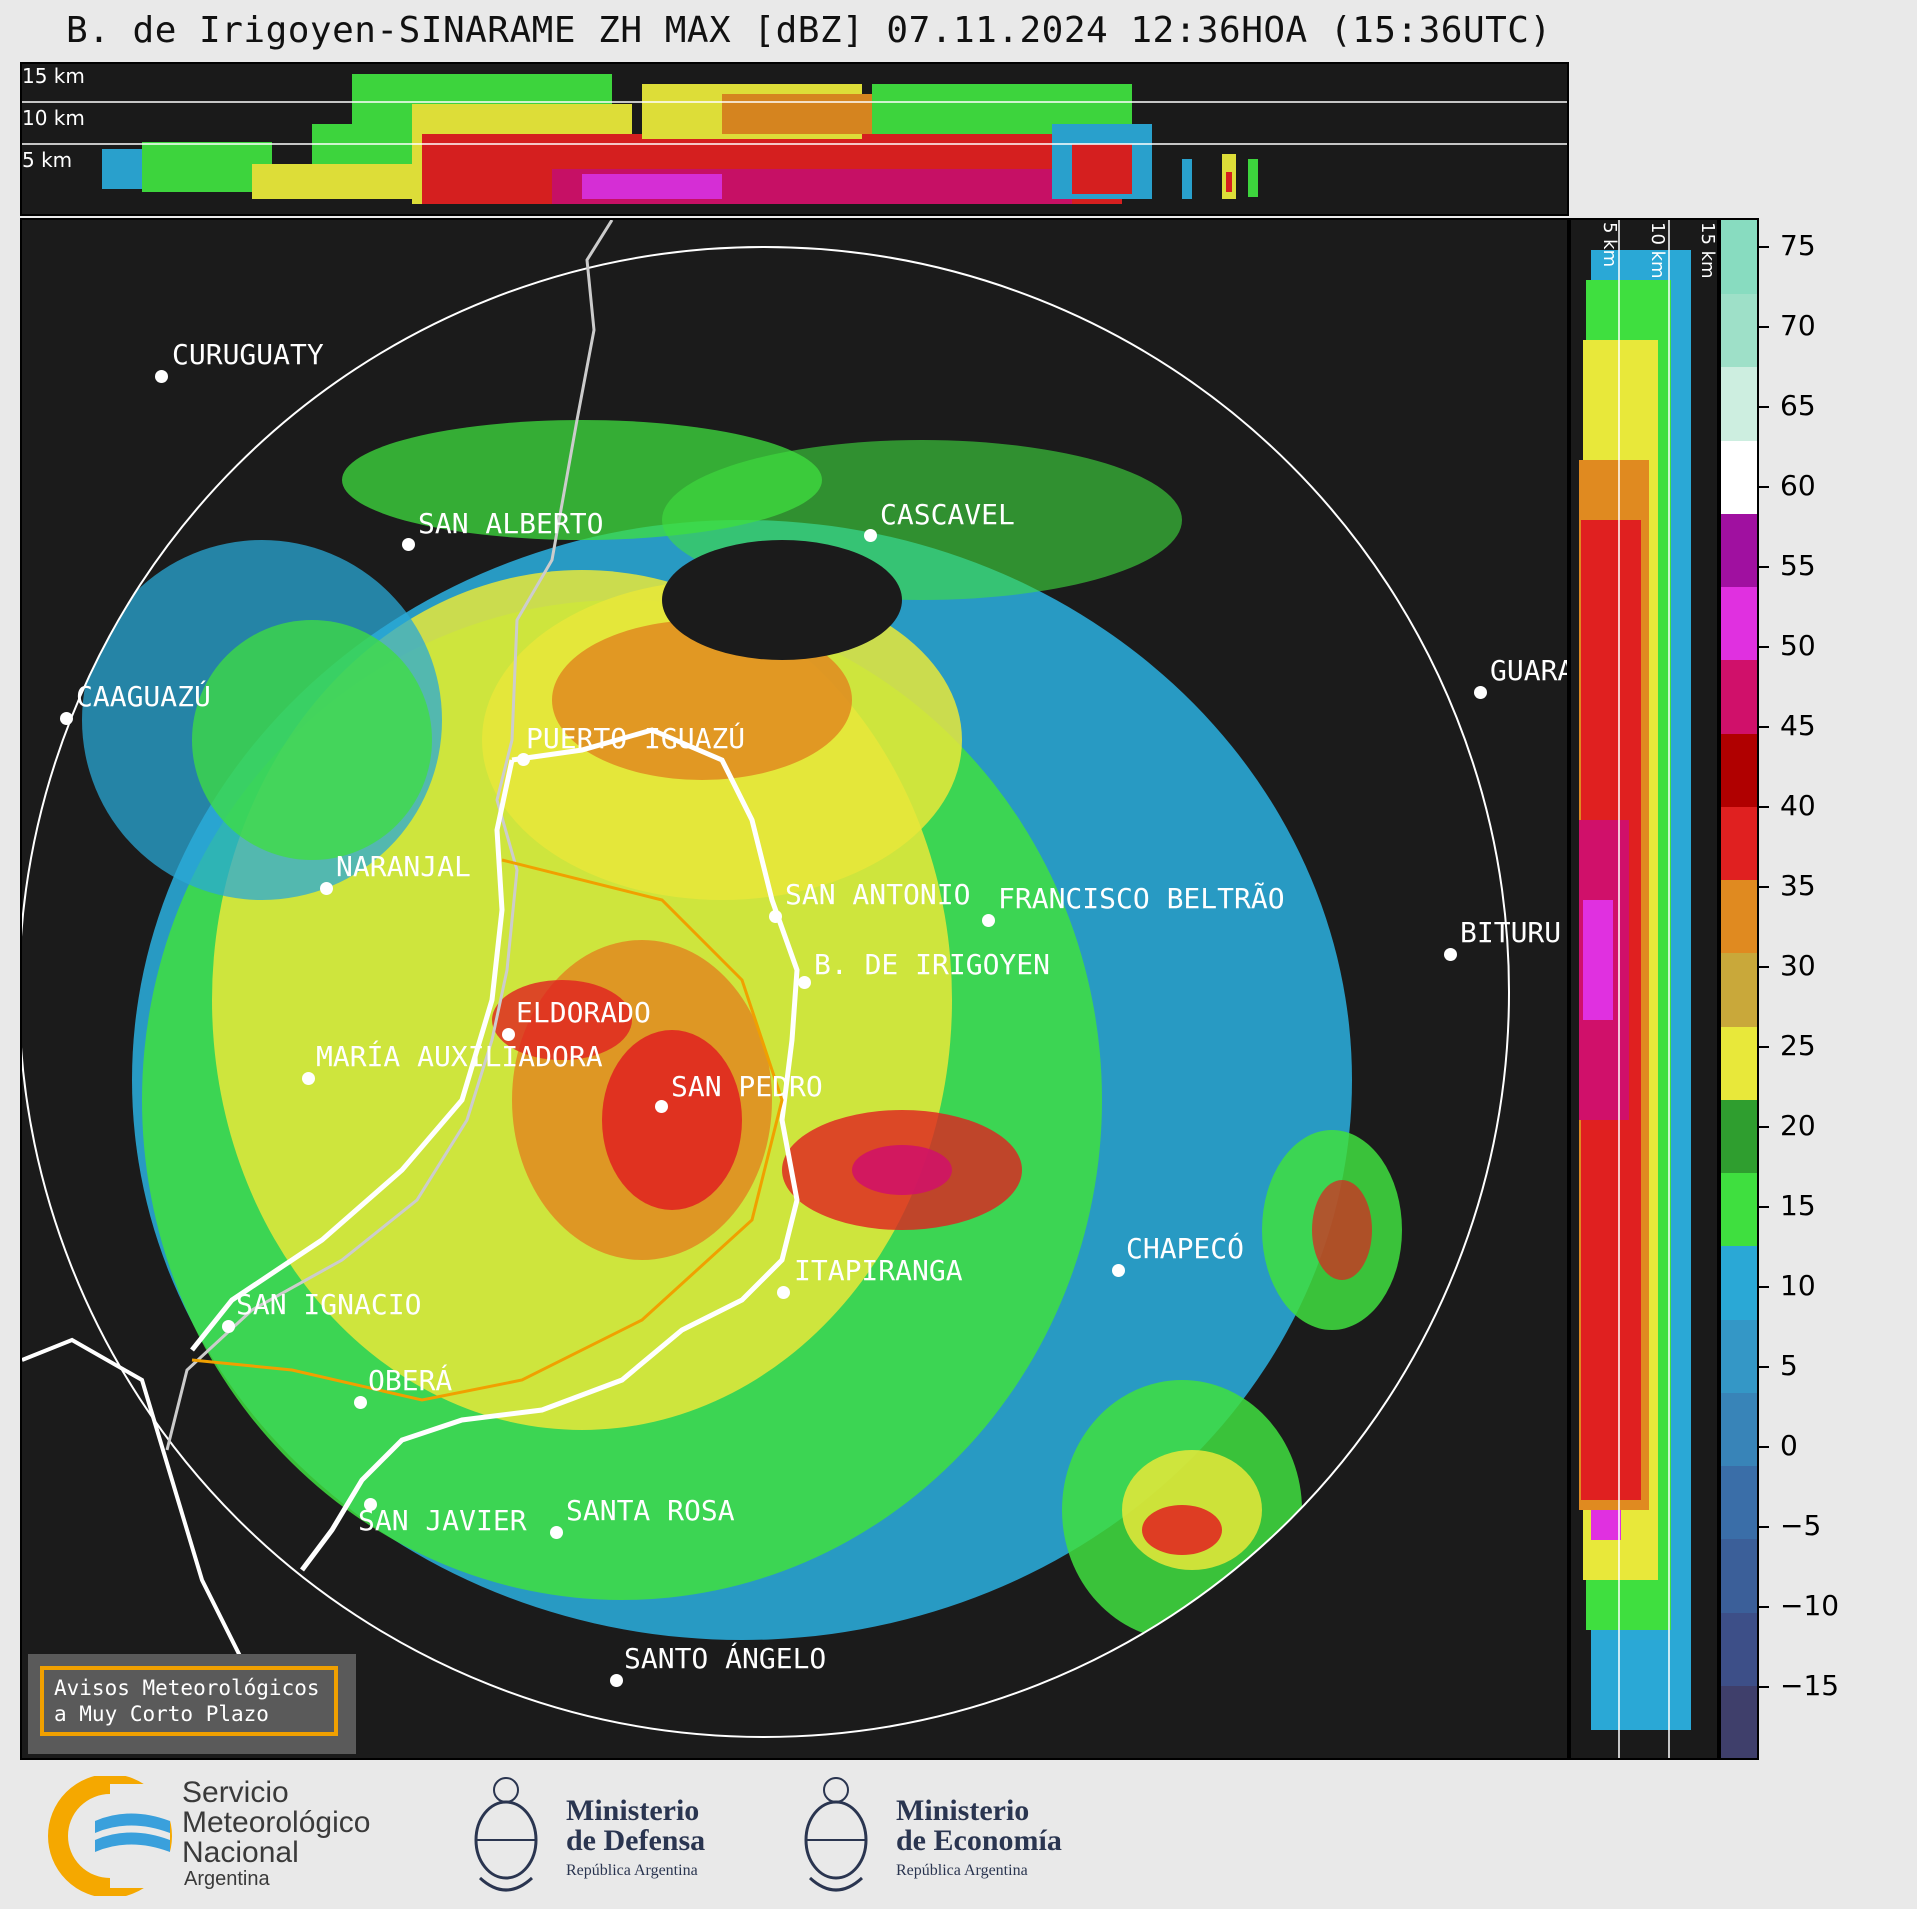 This screenshot has width=1917, height=1909. Describe the element at coordinates (632, 1870) in the screenshot. I see `defensa-line-3: República Argentina` at that location.